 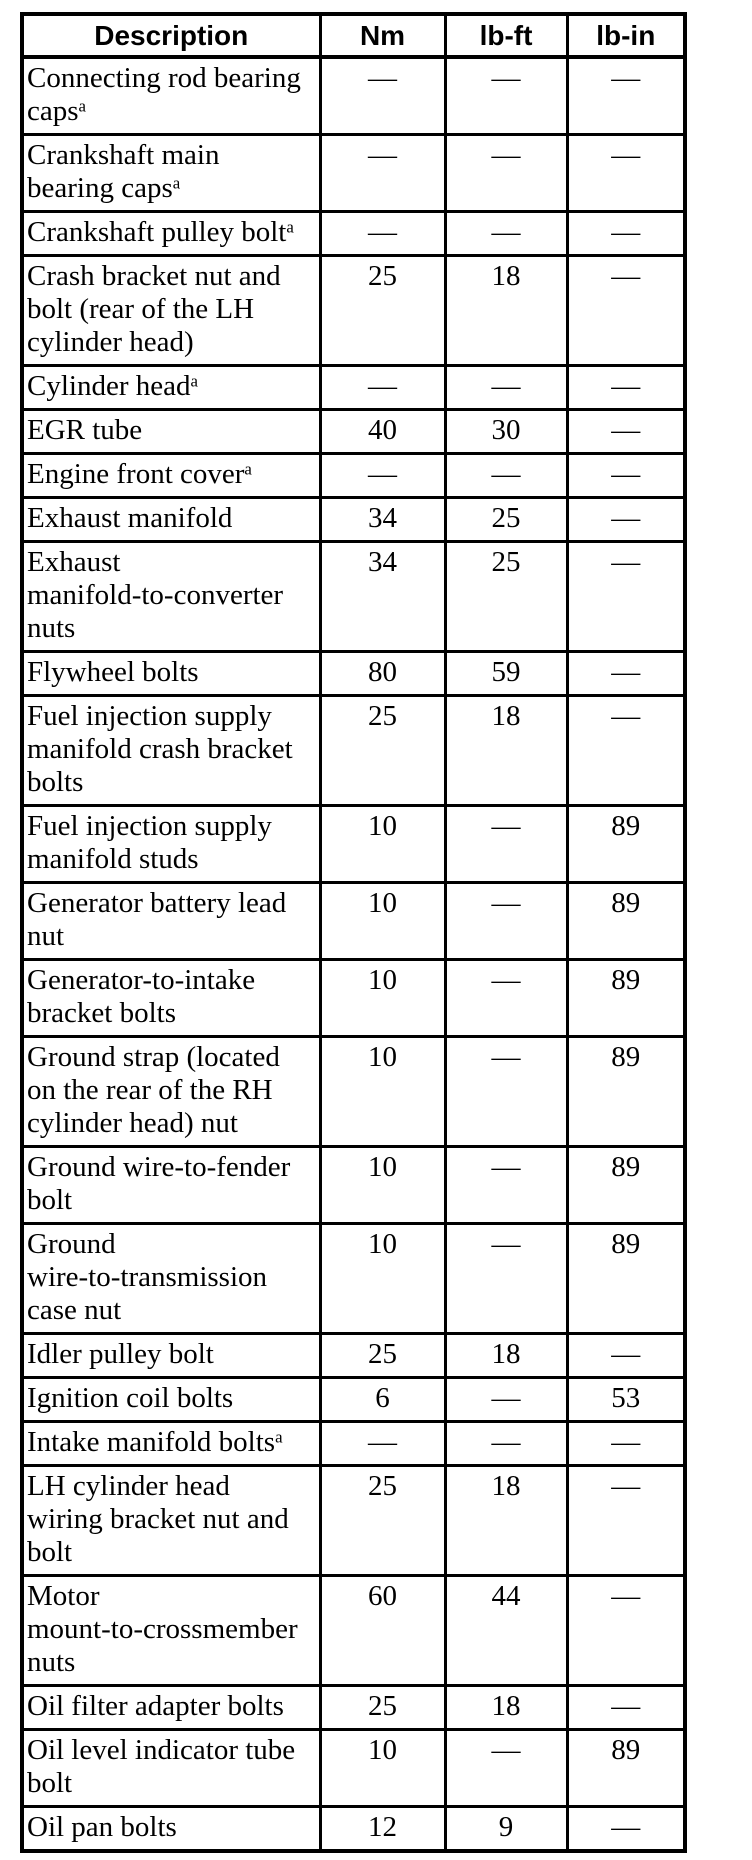 I want to click on description-text: Connecting rod bearing caps, so click(x=164, y=94).